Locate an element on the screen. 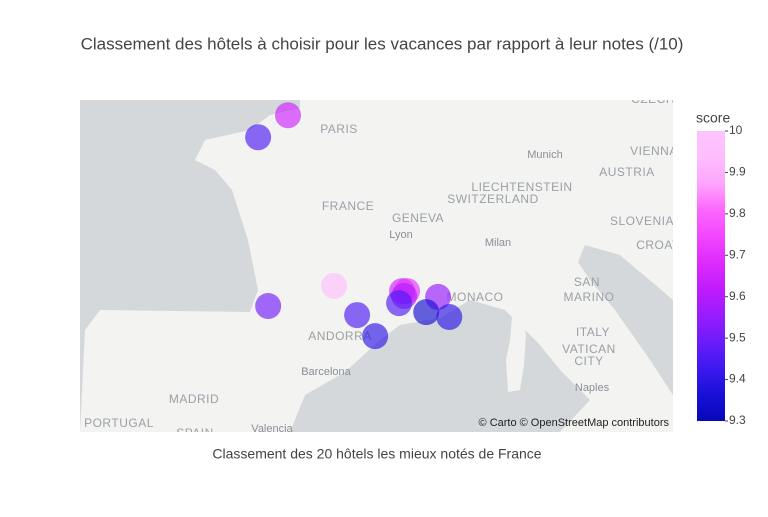  map-label: GENEVA is located at coordinates (418, 218).